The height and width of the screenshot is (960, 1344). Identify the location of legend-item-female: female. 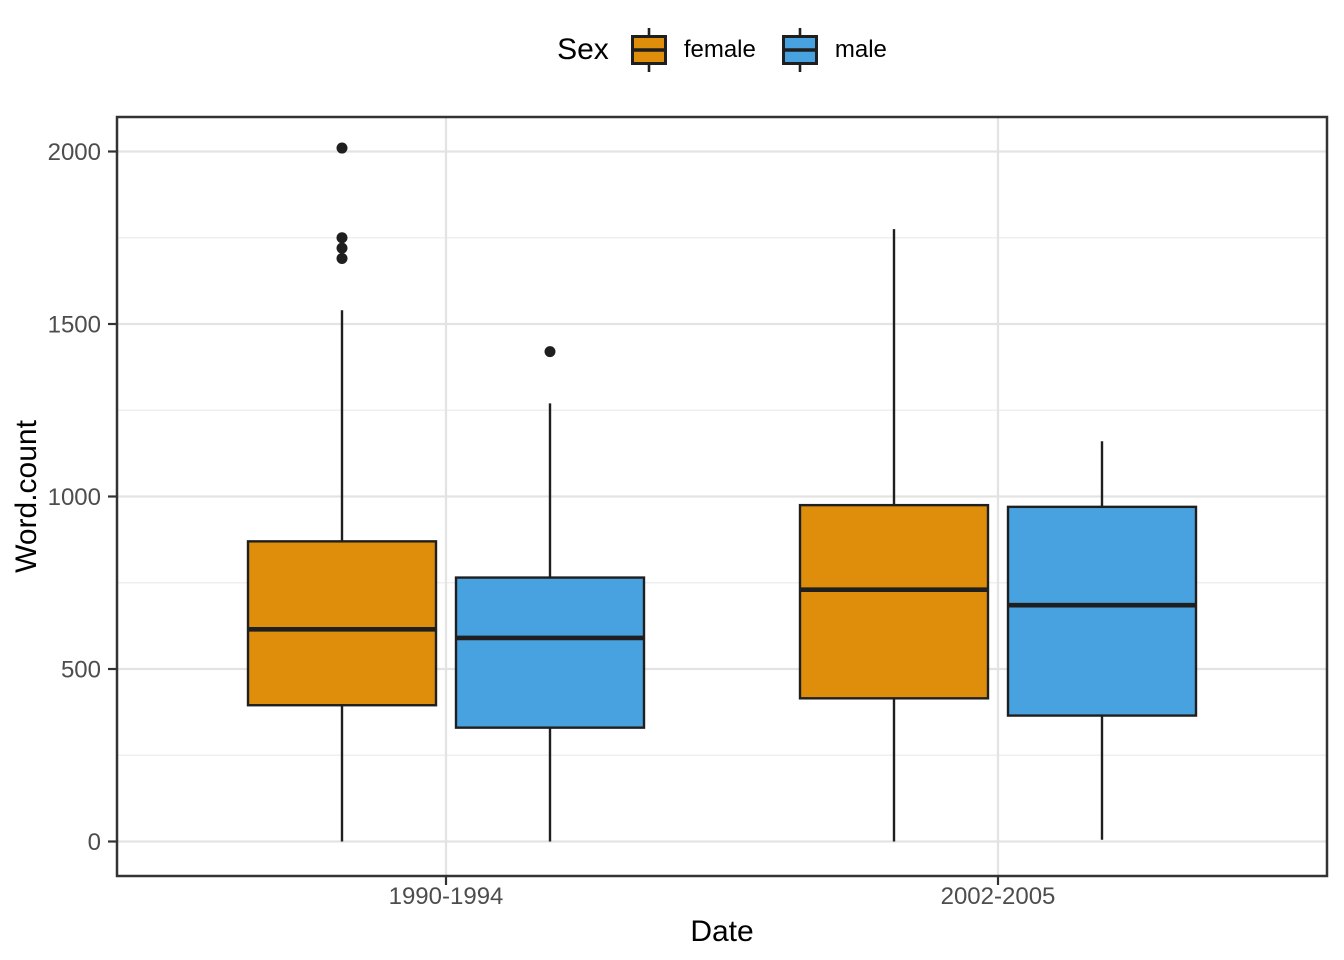
(692, 50).